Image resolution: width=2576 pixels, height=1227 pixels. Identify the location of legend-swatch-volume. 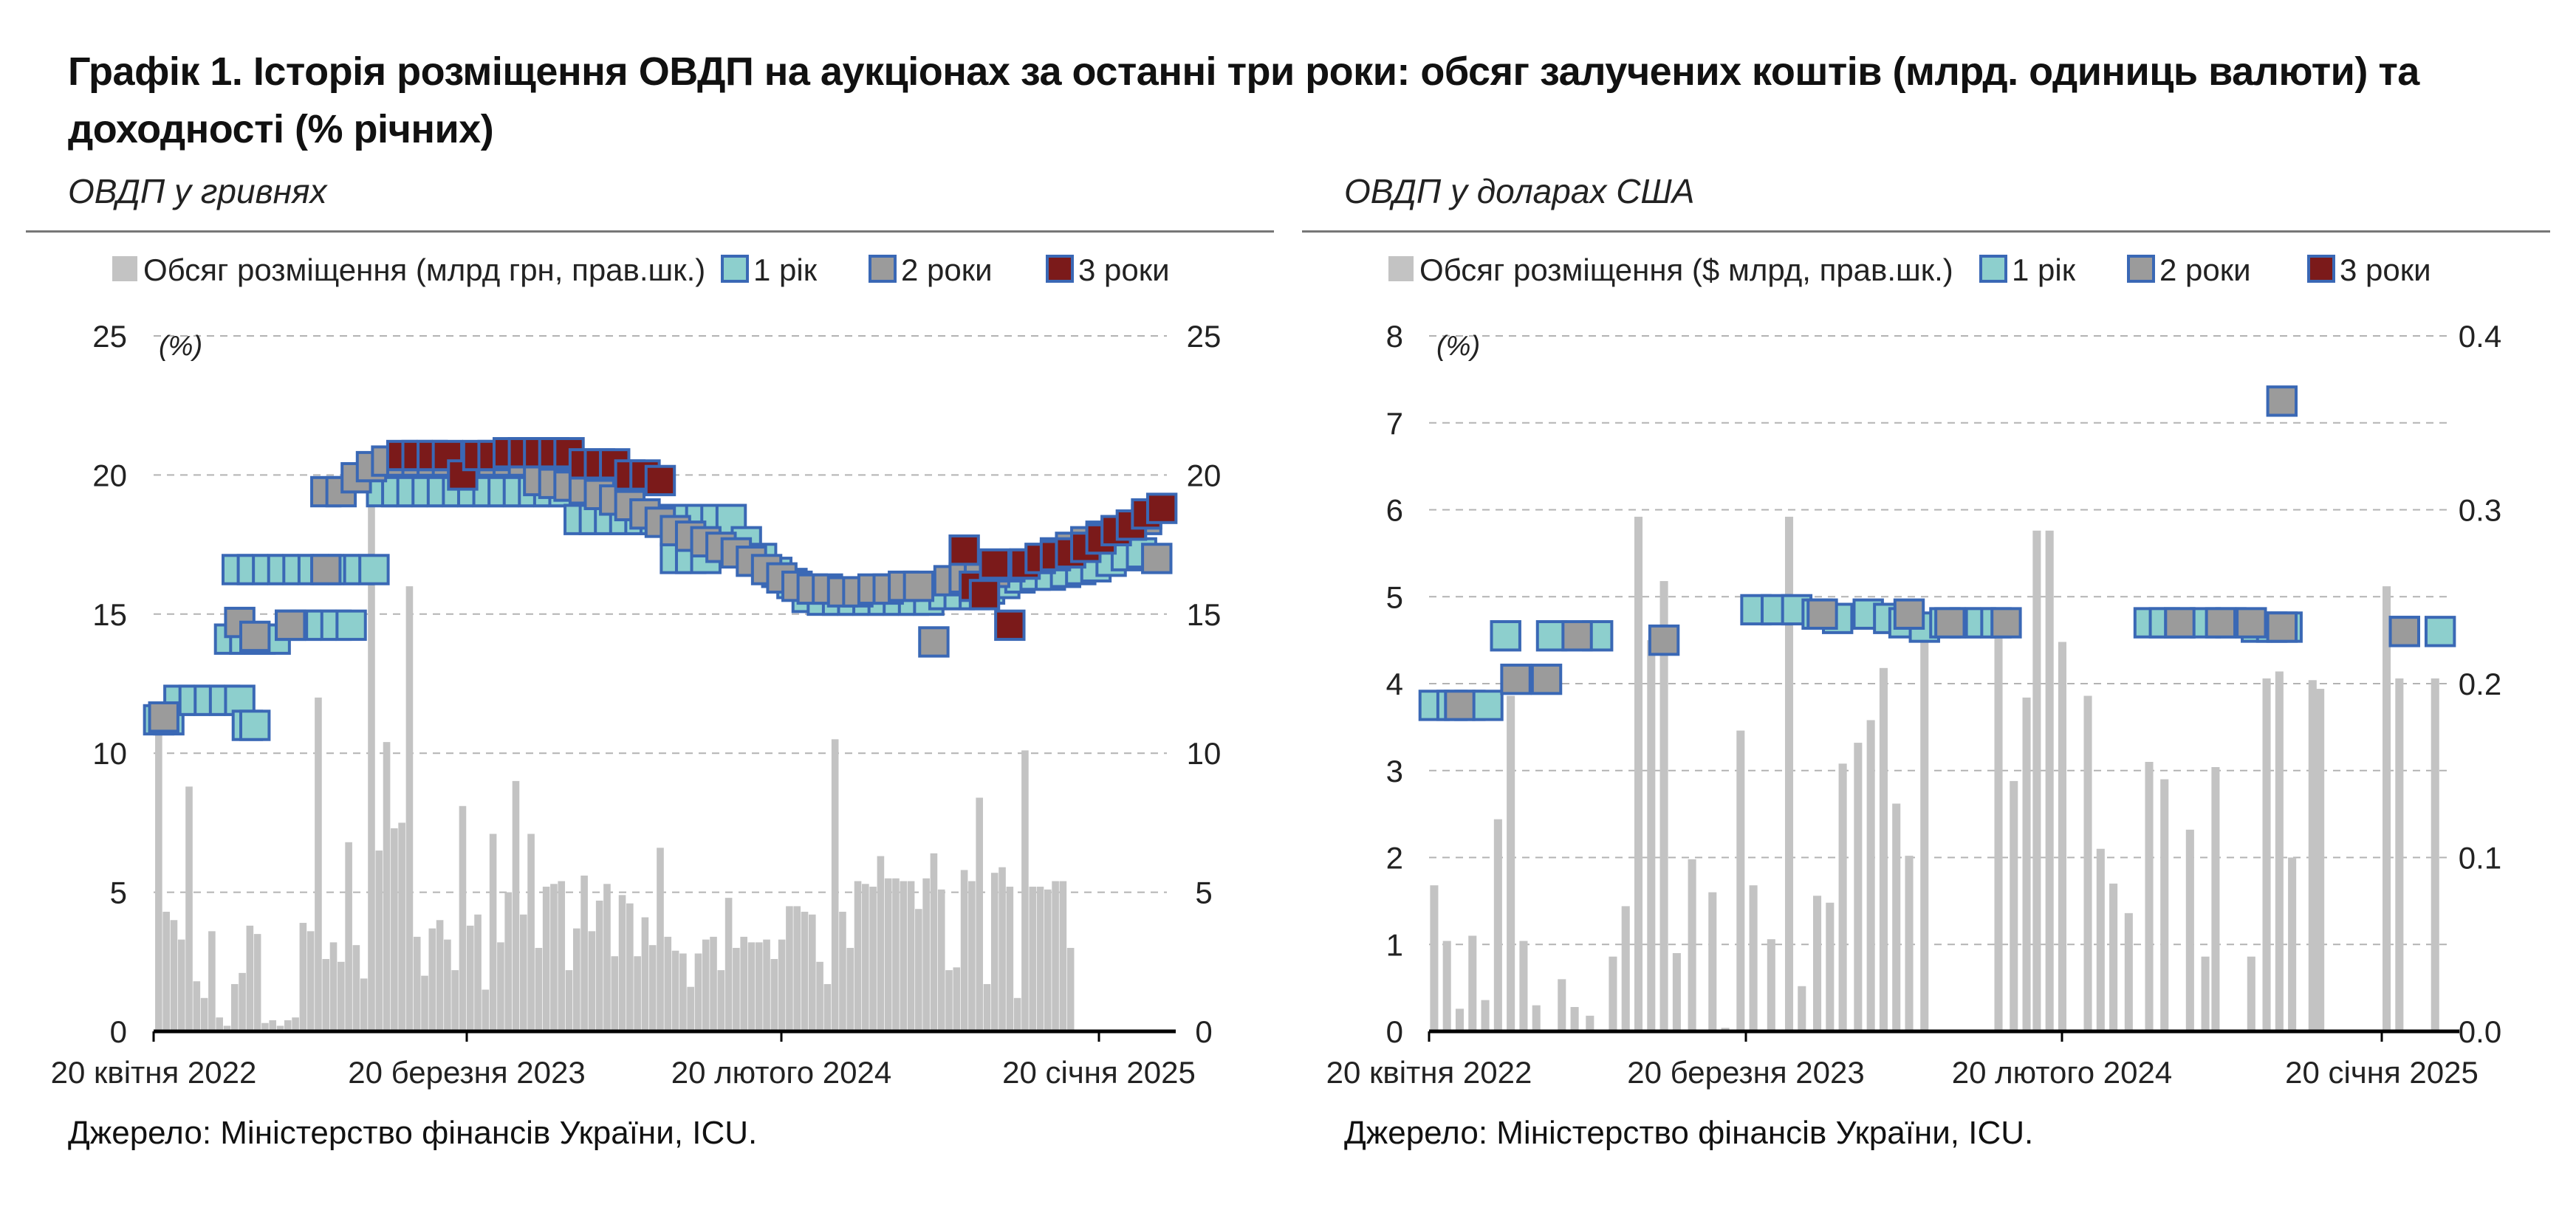
(124, 268).